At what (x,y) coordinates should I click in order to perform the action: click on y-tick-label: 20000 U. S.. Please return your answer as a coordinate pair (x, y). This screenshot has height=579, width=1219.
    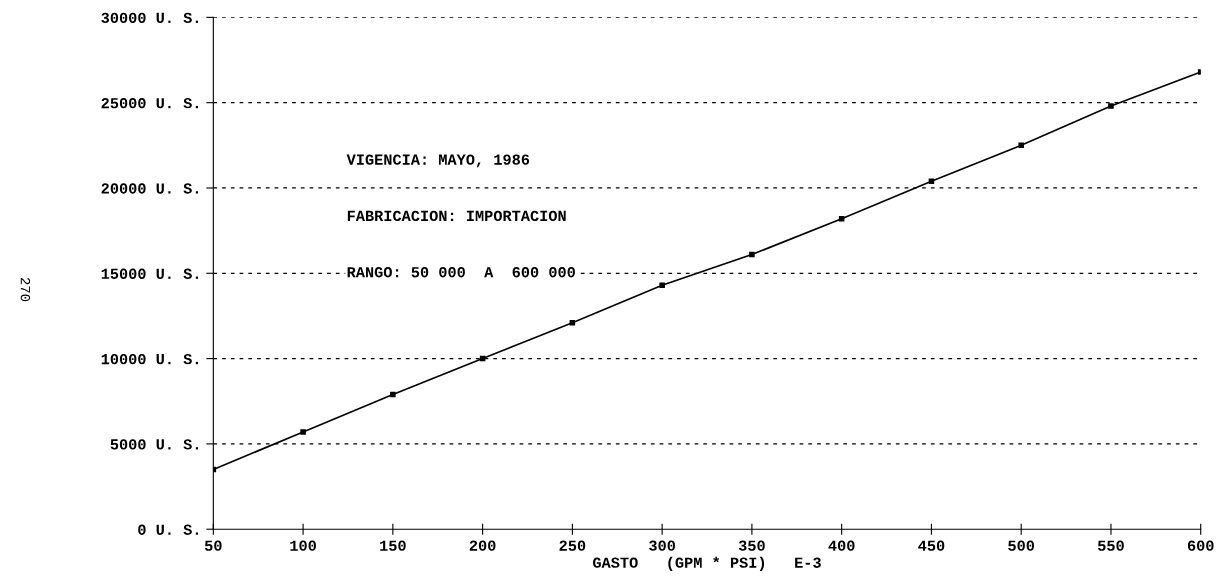
    Looking at the image, I should click on (149, 188).